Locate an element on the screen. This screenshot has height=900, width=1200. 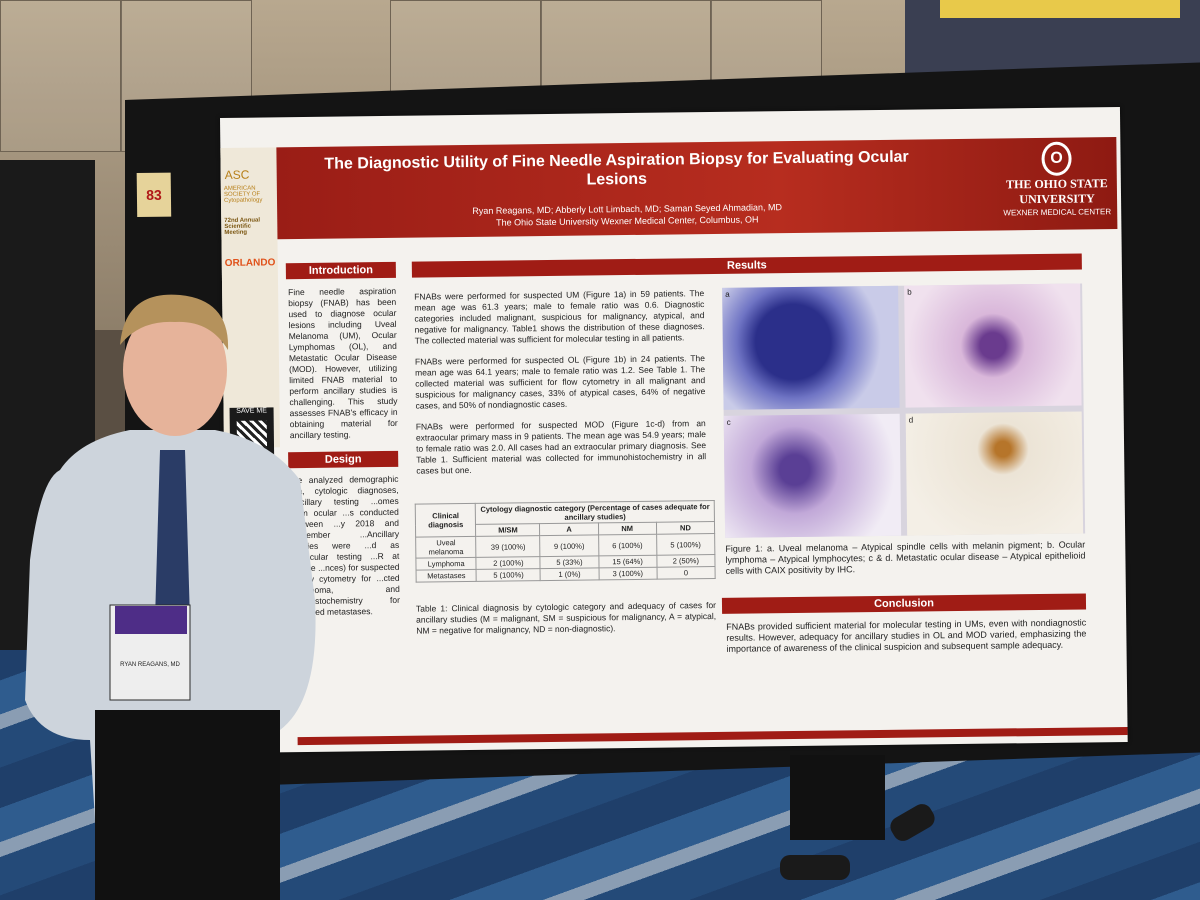
lanyard-badge-band is located at coordinates (151, 620).